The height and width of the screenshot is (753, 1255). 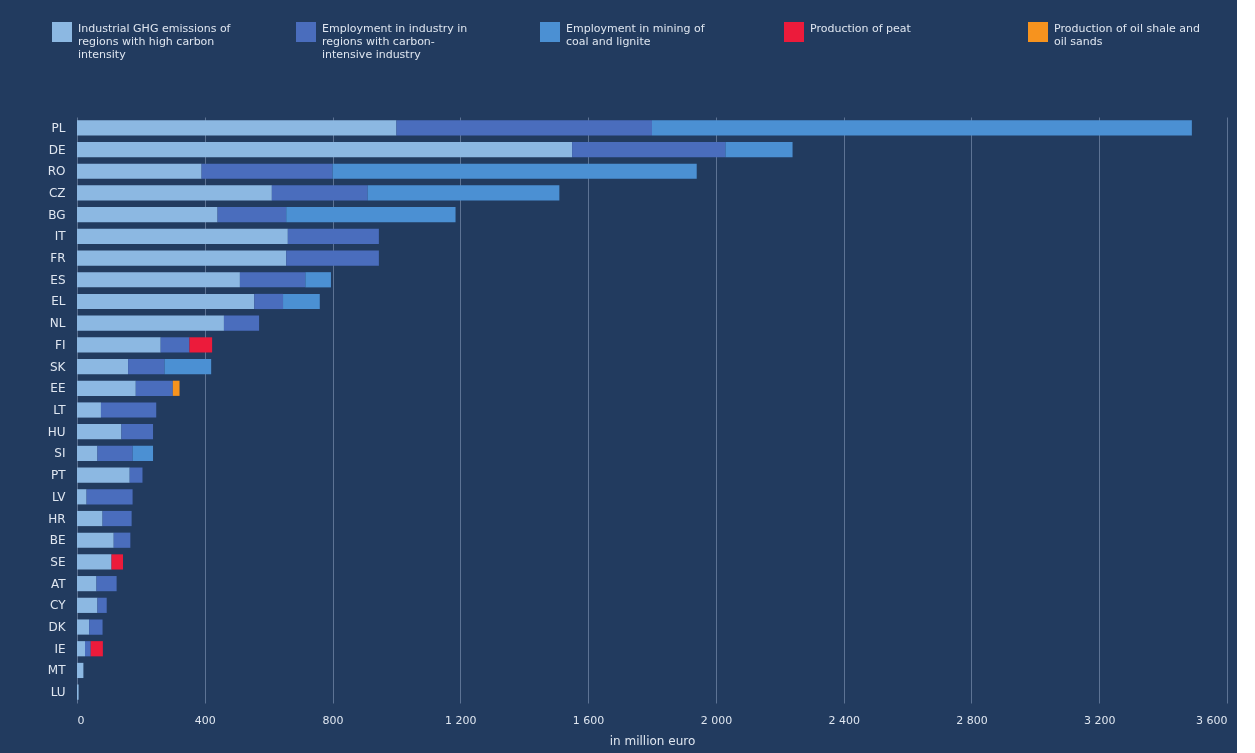 I want to click on y-tick-label: AT, so click(x=58, y=583).